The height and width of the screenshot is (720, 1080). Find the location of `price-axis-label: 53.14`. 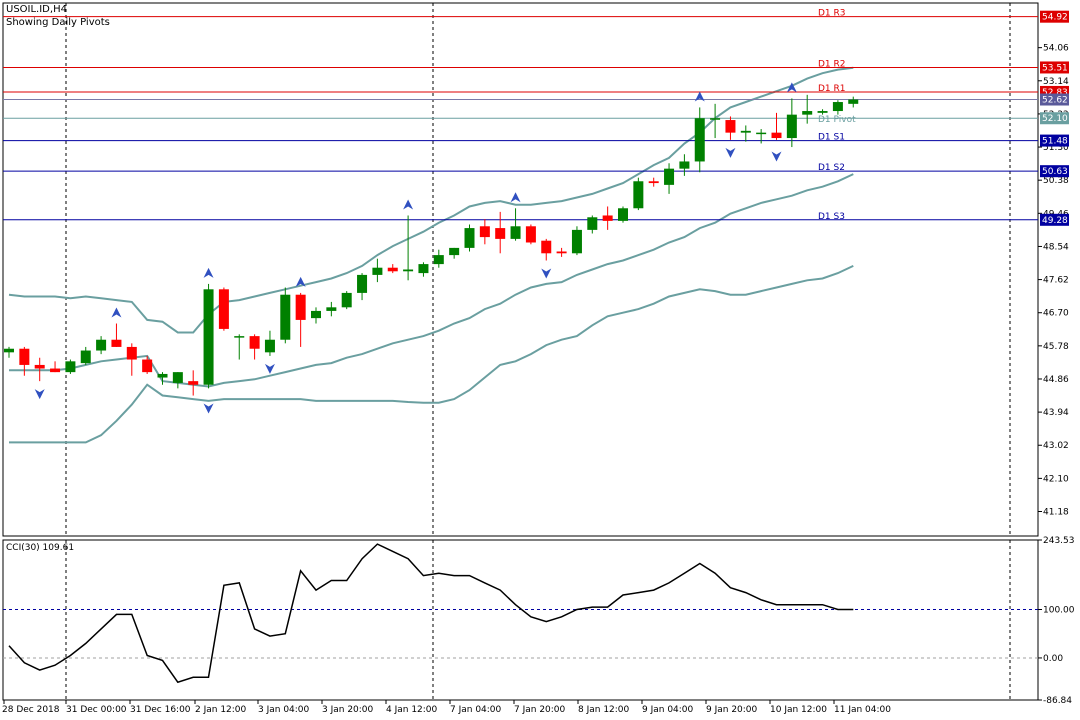

price-axis-label: 53.14 is located at coordinates (1056, 82).